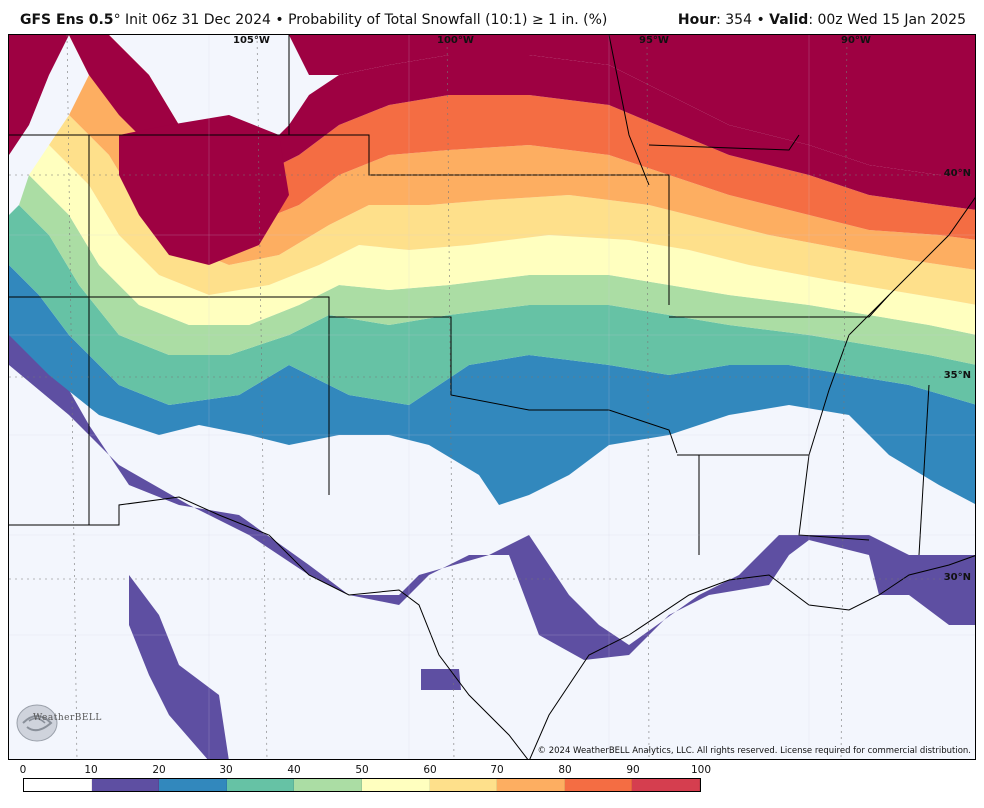 The width and height of the screenshot is (984, 808). I want to click on color-legend: 0 10 20 30 40 50 60 70 80 90 100, so click(365, 784).